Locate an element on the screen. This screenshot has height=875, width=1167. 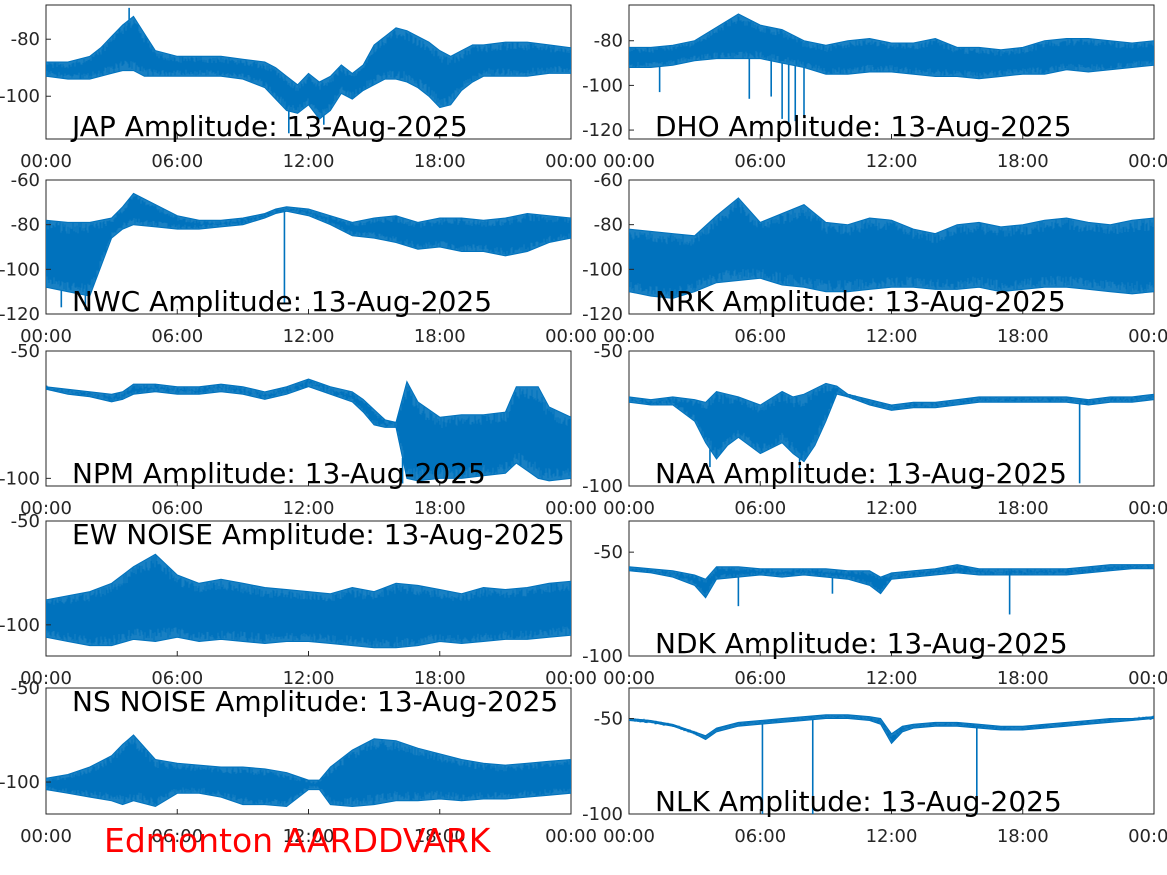
axes-frame is located at coordinates (891, 751).